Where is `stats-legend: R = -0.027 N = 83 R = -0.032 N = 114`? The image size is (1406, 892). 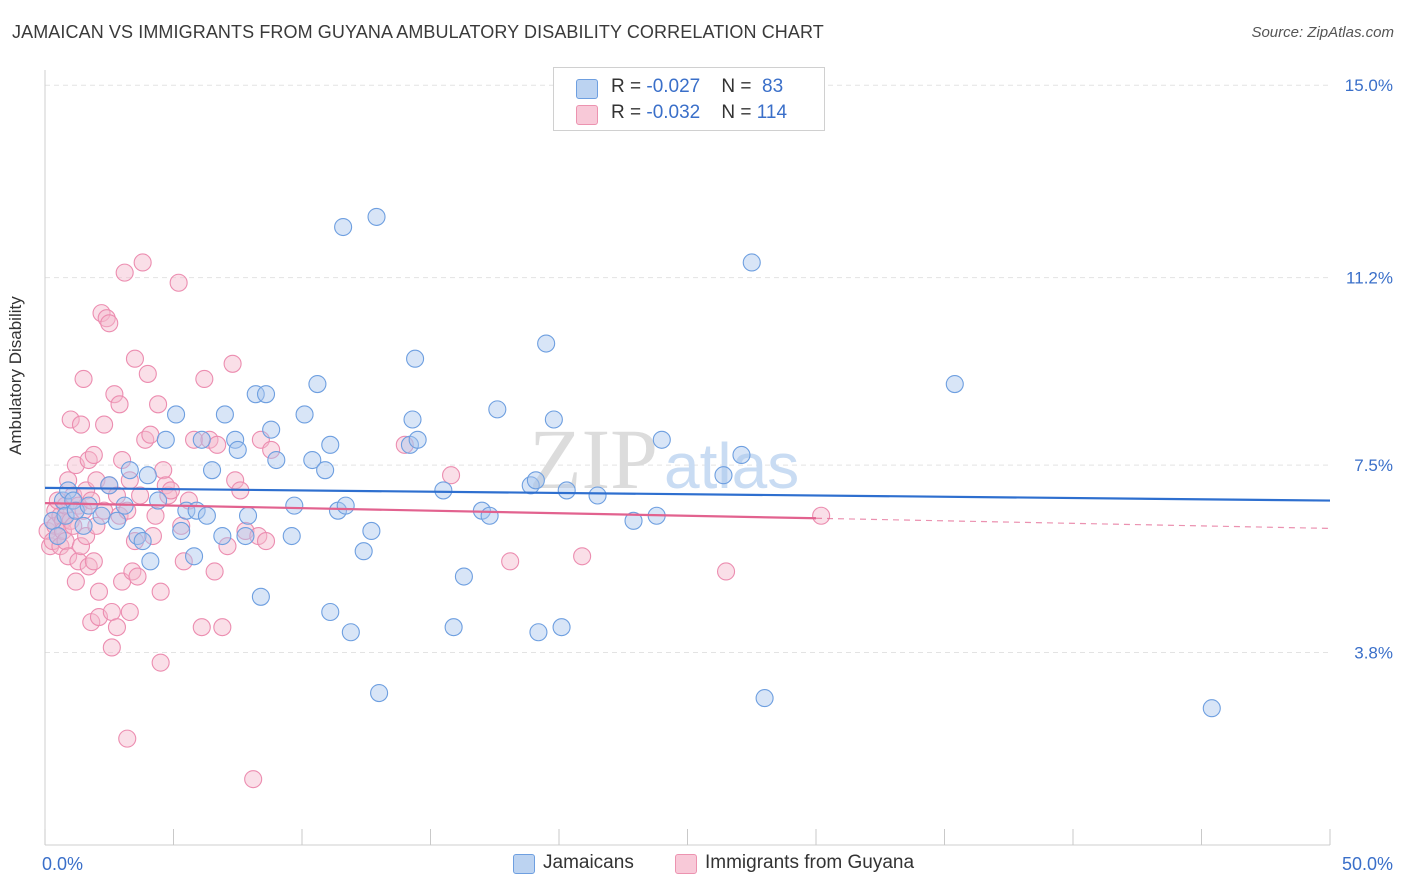 stats-legend: R = -0.027 N = 83 R = -0.032 N = 114 is located at coordinates (689, 99).